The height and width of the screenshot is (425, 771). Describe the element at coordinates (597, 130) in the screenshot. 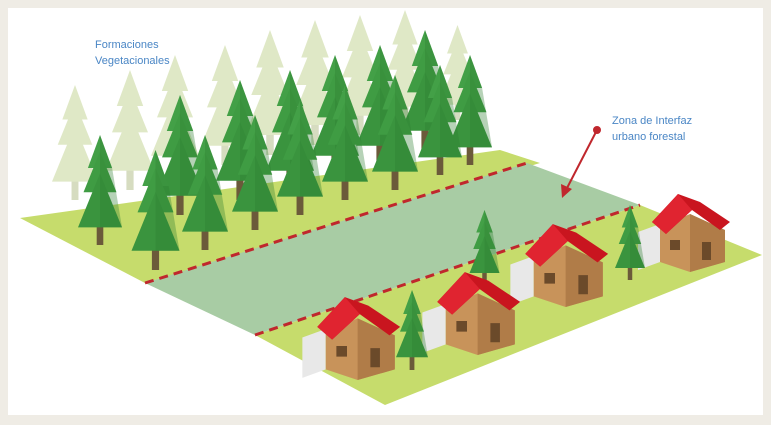

I see `pointer-dot` at that location.